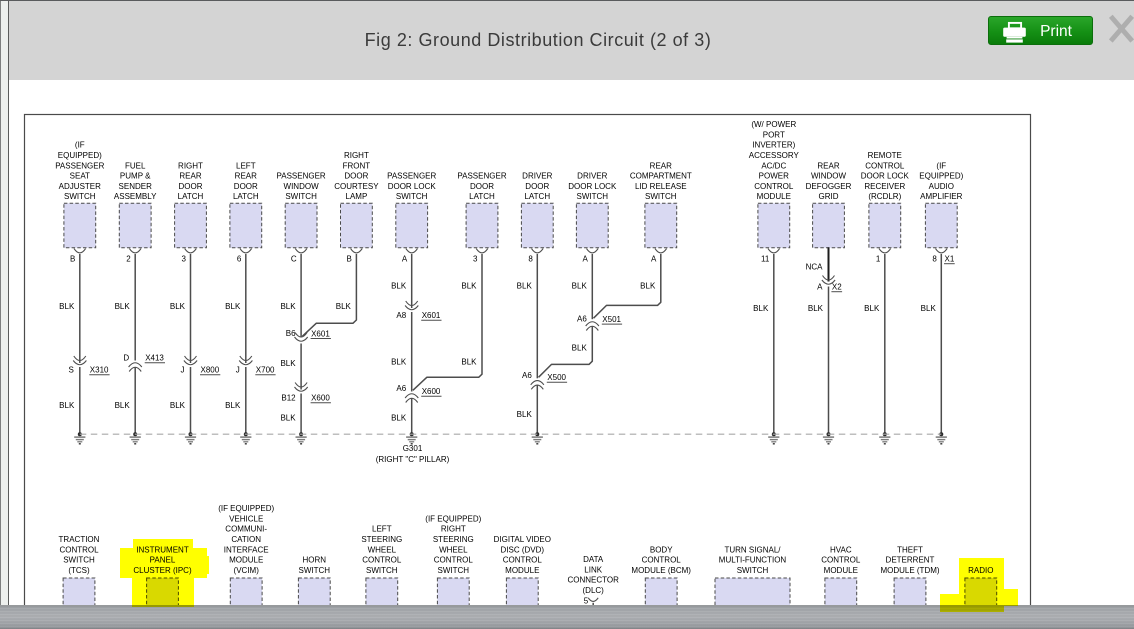 The image size is (1134, 629). Describe the element at coordinates (537, 196) in the screenshot. I see `svg-text: LATCH` at that location.